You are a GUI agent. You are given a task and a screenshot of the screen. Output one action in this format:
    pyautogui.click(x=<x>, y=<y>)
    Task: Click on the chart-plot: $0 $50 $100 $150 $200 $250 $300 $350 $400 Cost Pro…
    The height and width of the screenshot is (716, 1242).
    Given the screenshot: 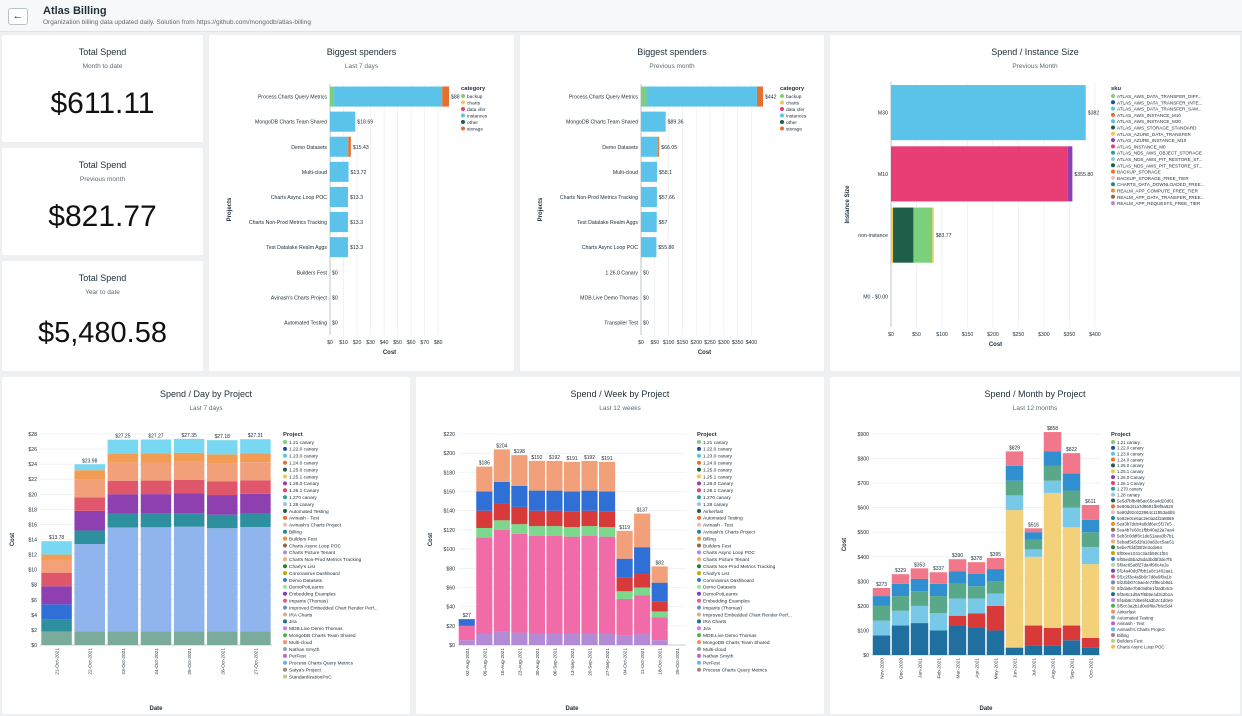 What is the action you would take?
    pyautogui.click(x=672, y=203)
    